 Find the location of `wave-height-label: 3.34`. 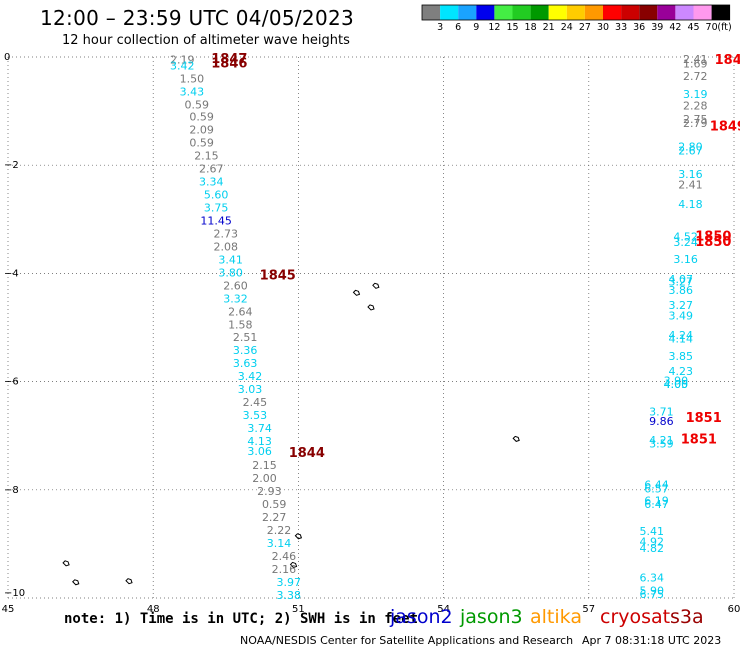

wave-height-label: 3.34 is located at coordinates (211, 181).